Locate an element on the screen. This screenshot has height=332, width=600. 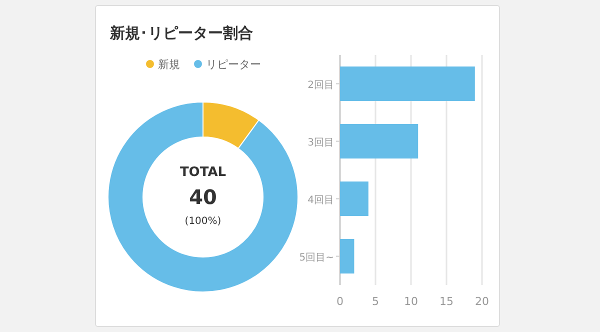
y-tick-label: 2回目 is located at coordinates (321, 85).